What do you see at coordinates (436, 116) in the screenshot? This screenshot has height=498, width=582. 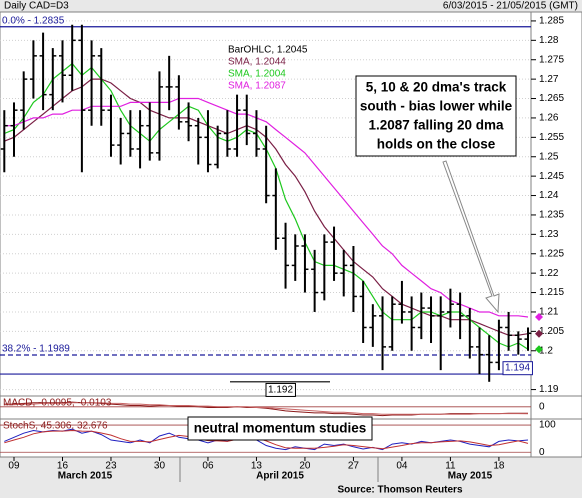 I see `annotation-box` at bounding box center [436, 116].